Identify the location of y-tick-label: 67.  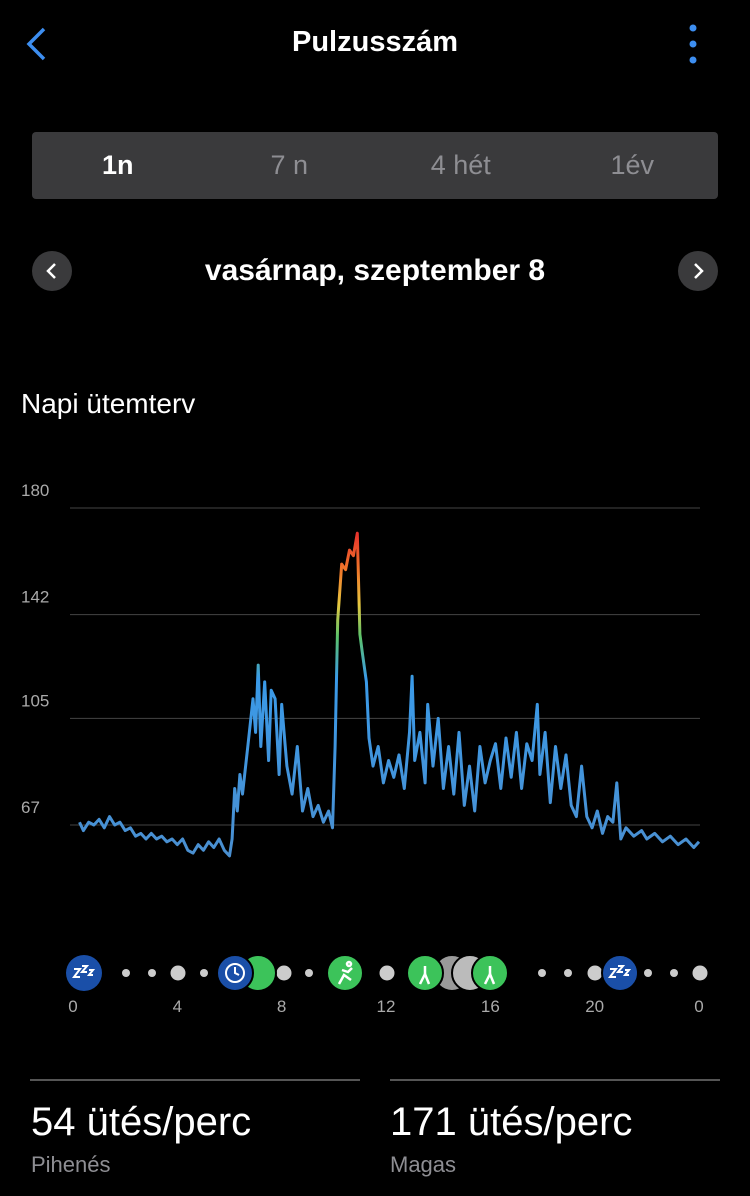
(30, 807).